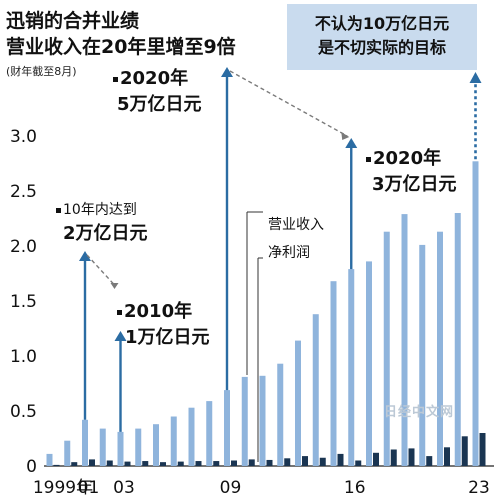  What do you see at coordinates (23, 302) in the screenshot?
I see `y-tick-label: 1.5` at bounding box center [23, 302].